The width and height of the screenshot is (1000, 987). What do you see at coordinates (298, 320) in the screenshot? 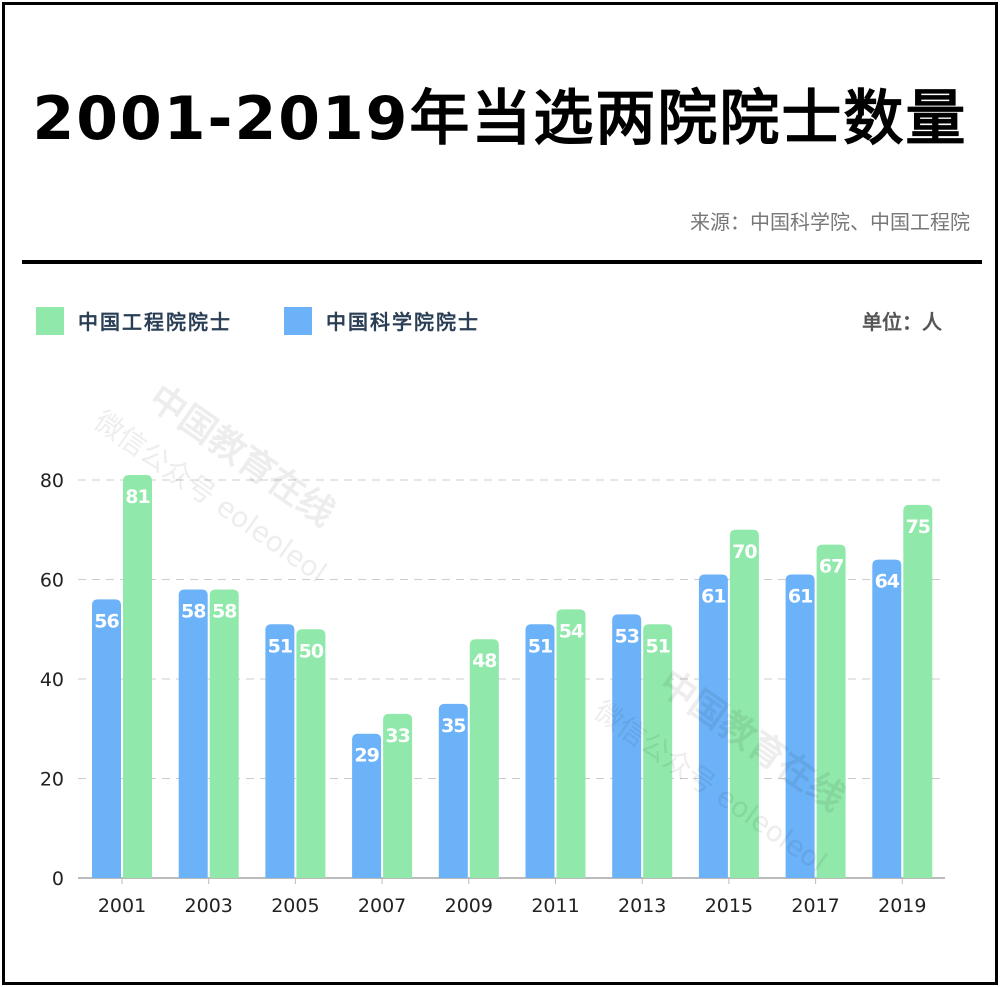
I see `legend-swatch-blue` at bounding box center [298, 320].